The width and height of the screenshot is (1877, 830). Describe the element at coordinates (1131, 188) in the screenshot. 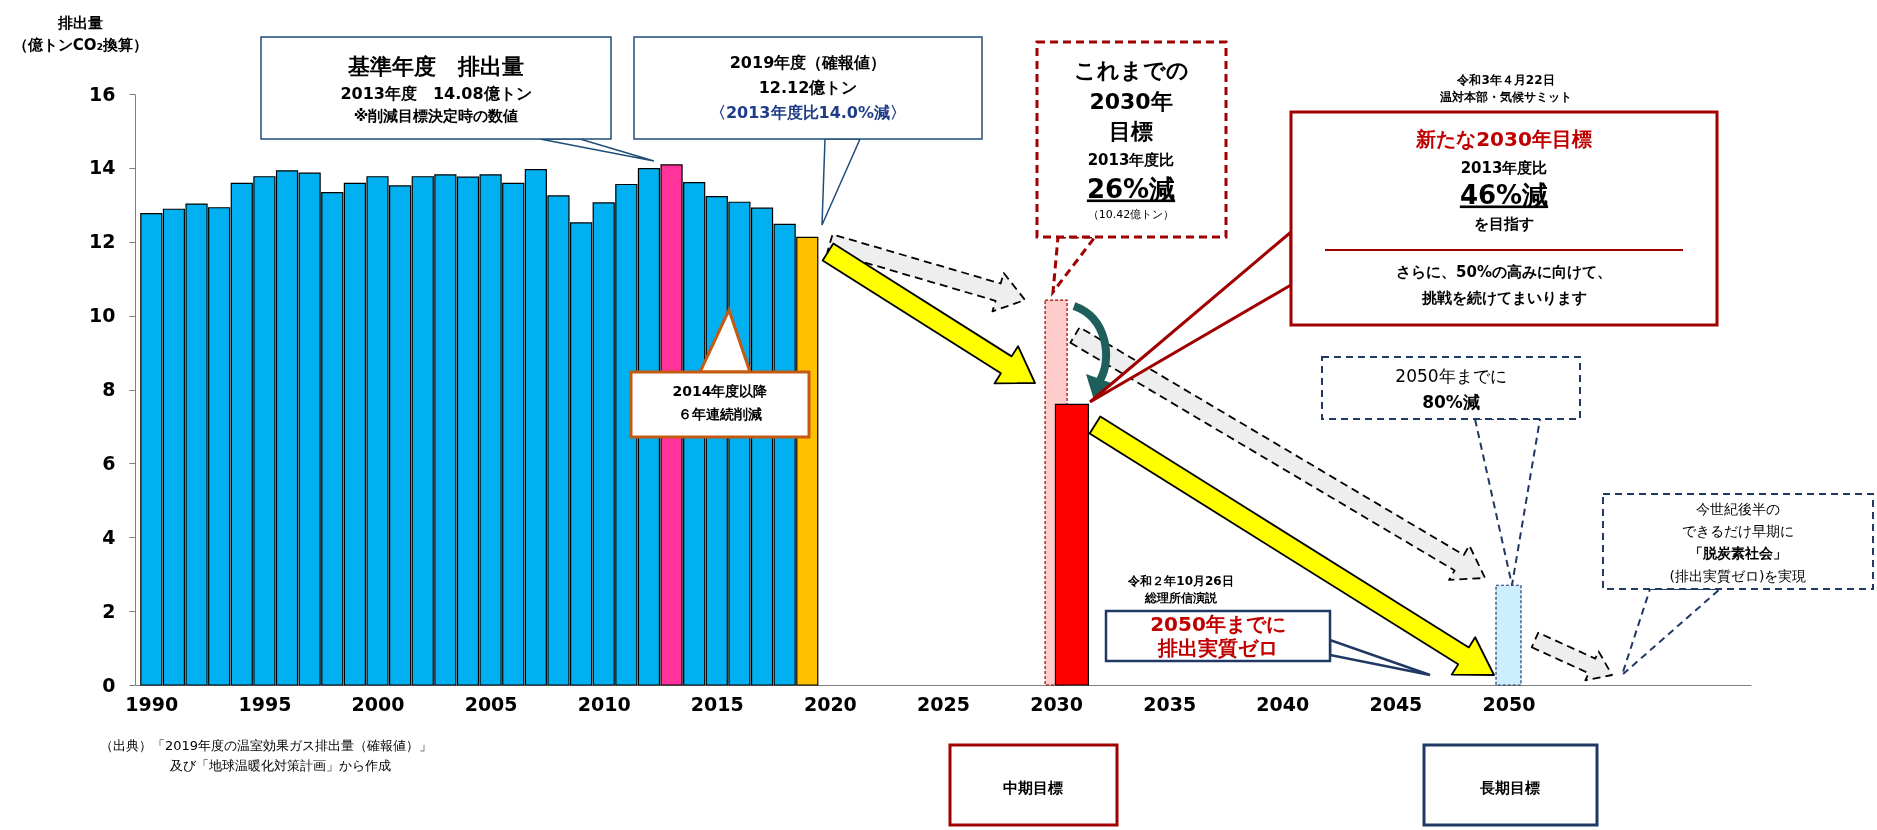

I see `annotation: 26%減` at that location.